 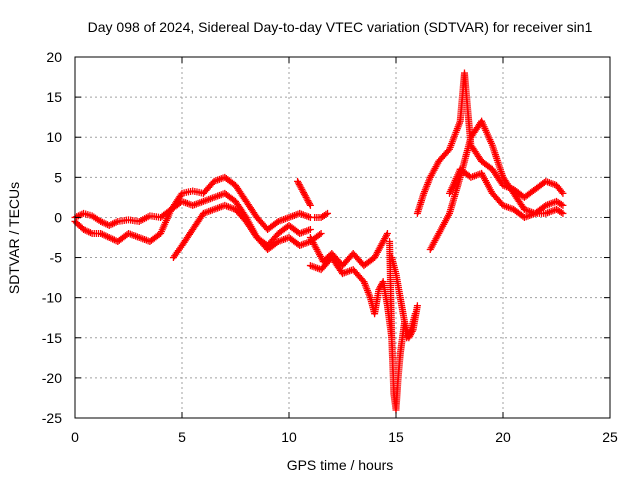 What do you see at coordinates (403, 298) in the screenshot?
I see `series-track-i` at bounding box center [403, 298].